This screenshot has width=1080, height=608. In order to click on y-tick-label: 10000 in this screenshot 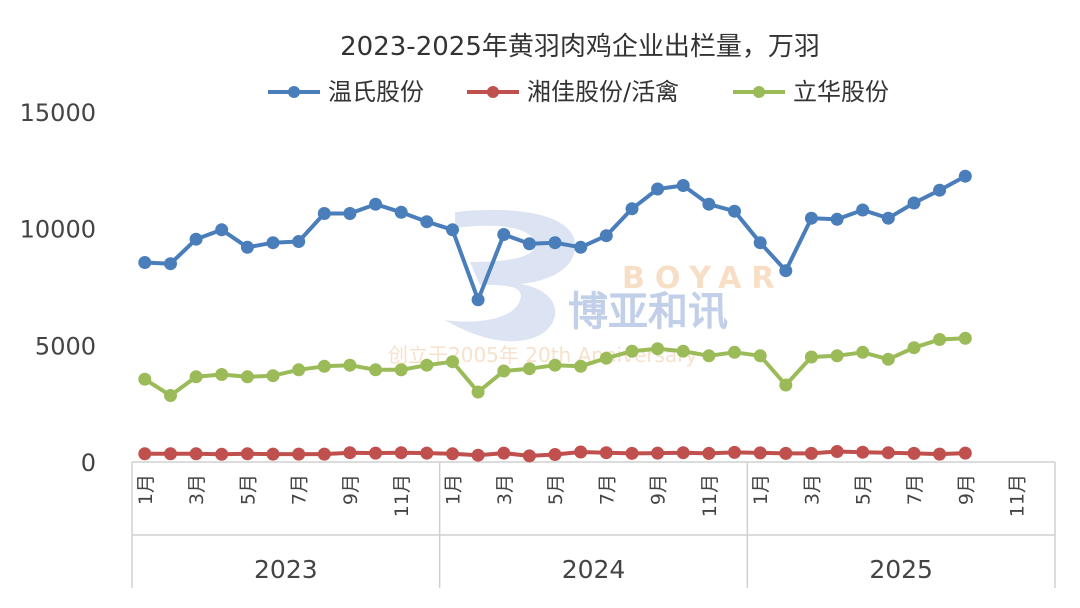, I will do `click(58, 230)`.